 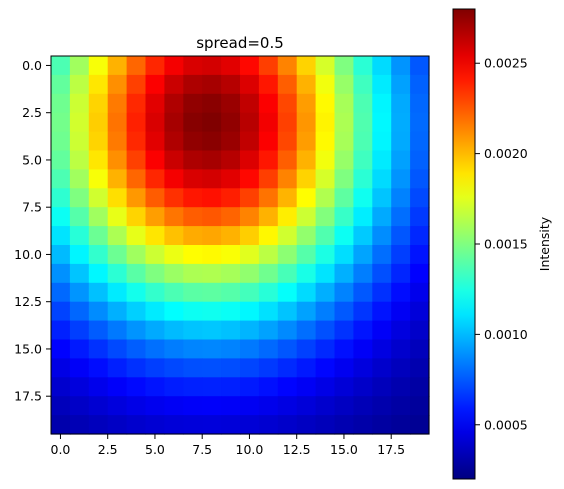 What do you see at coordinates (506, 244) in the screenshot?
I see `colorbar-tick-label: 0.0015` at bounding box center [506, 244].